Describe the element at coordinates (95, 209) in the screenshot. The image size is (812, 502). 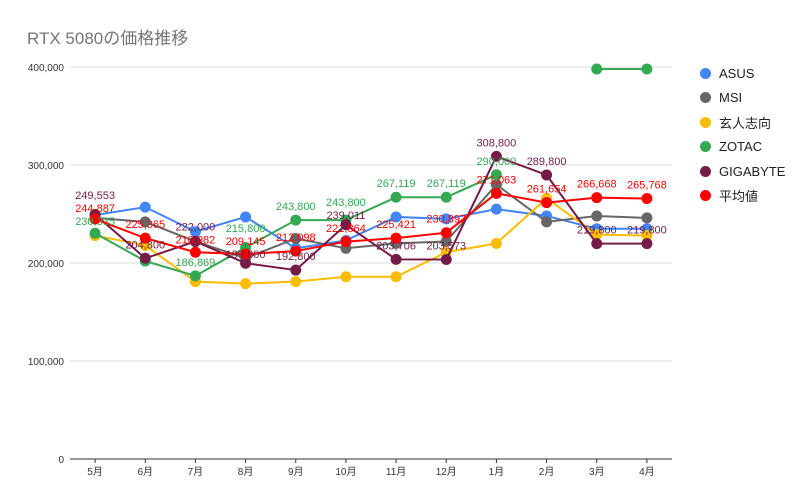
I see `data-label: 244,887` at that location.